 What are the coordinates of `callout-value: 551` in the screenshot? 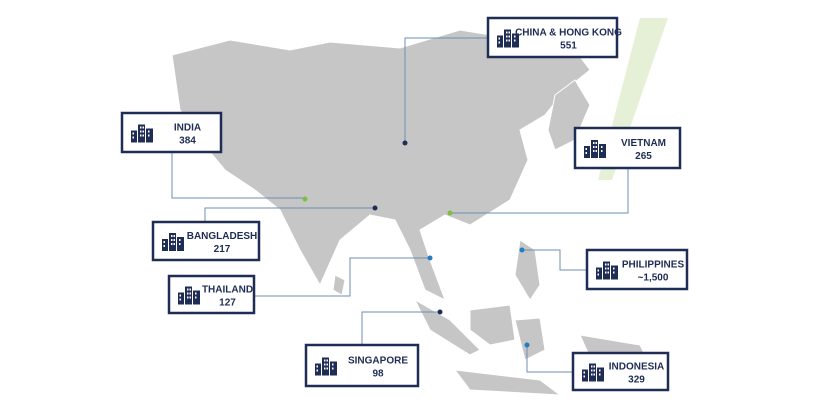 It's located at (568, 46).